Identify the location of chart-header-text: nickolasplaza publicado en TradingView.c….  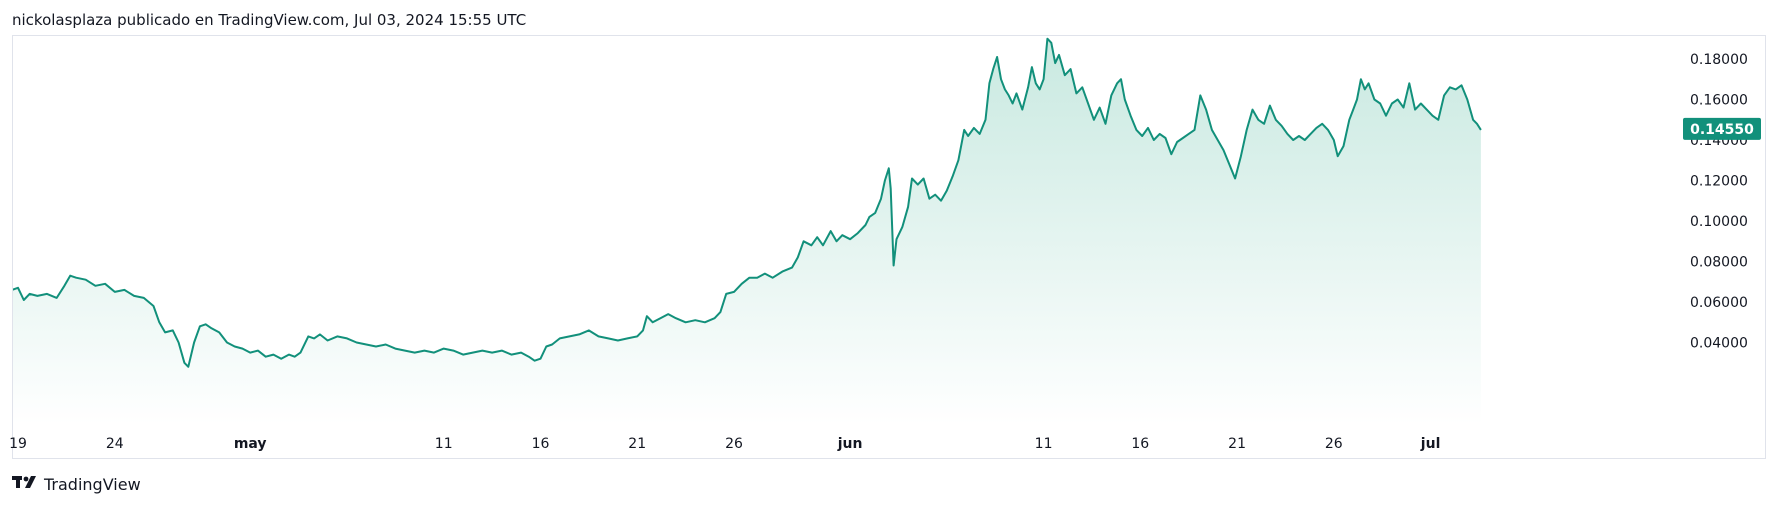
(269, 20).